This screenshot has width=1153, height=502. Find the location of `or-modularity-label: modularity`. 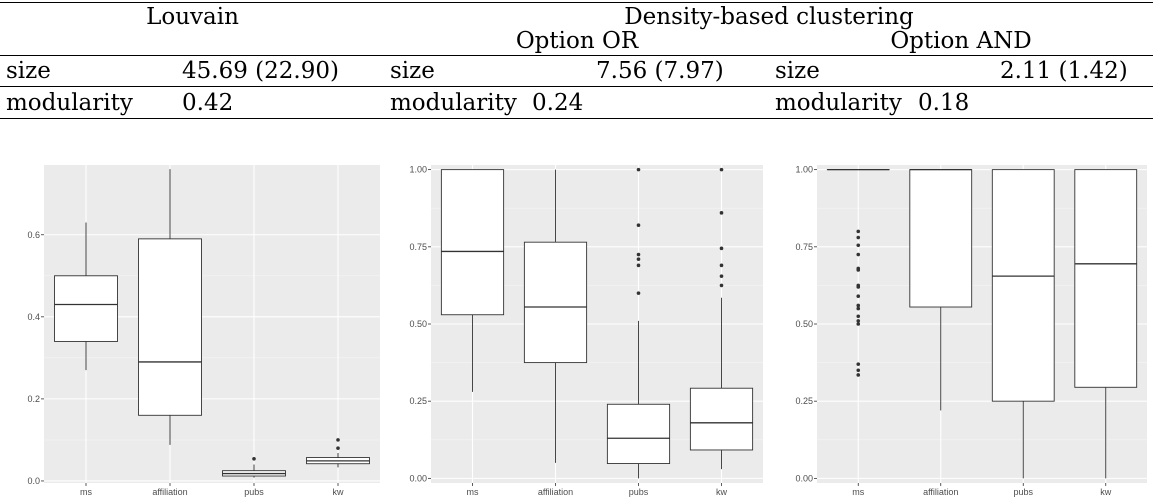

or-modularity-label: modularity is located at coordinates (453, 103).